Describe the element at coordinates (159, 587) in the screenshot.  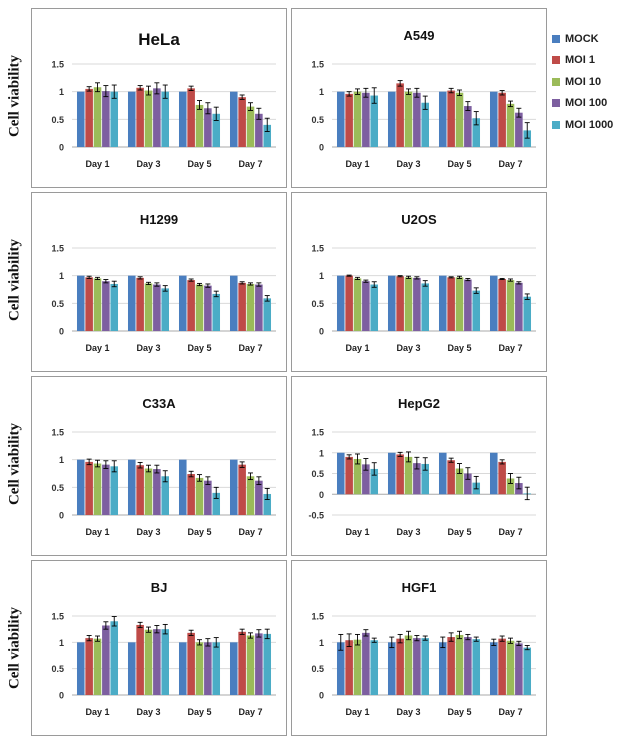
I see `chart-title: BJ` at that location.